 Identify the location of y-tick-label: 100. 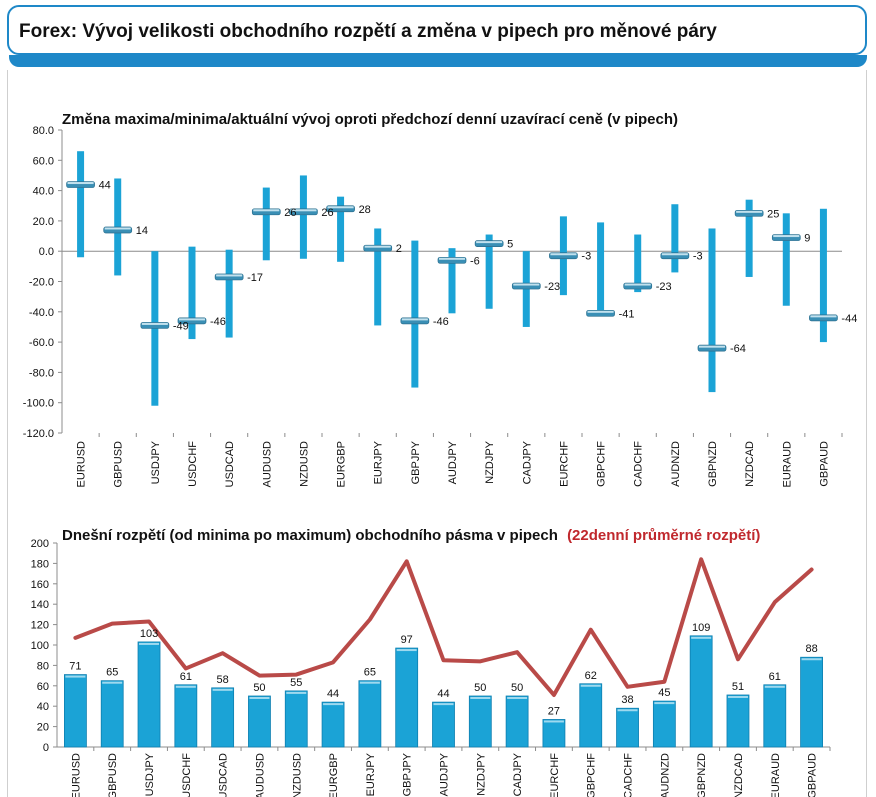
(40, 646).